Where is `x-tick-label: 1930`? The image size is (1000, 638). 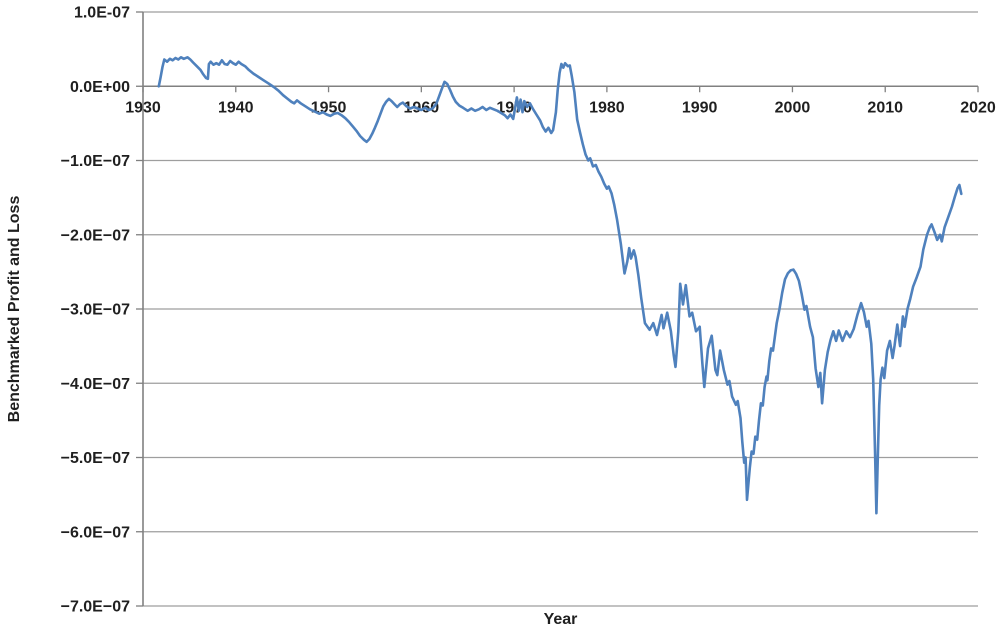
x-tick-label: 1930 is located at coordinates (143, 107).